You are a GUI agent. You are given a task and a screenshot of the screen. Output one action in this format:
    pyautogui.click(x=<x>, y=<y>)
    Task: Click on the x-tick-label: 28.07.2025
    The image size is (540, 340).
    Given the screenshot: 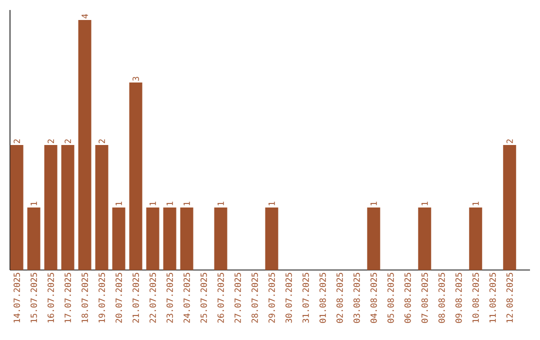 What is the action you would take?
    pyautogui.click(x=254, y=297)
    